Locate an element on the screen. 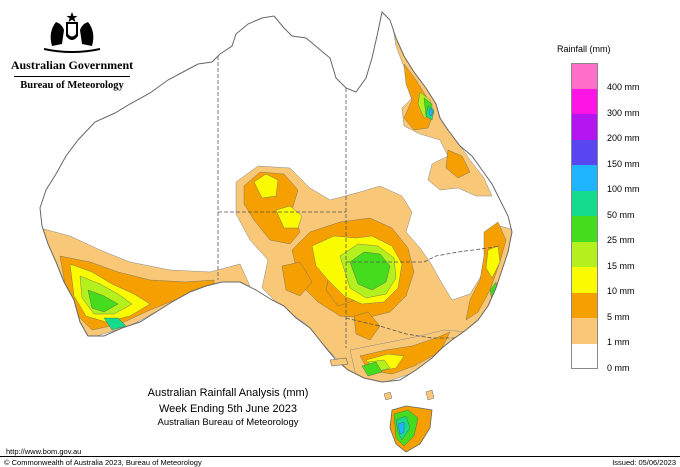 The image size is (680, 467). state-border-qld-nsw is located at coordinates (423, 254).